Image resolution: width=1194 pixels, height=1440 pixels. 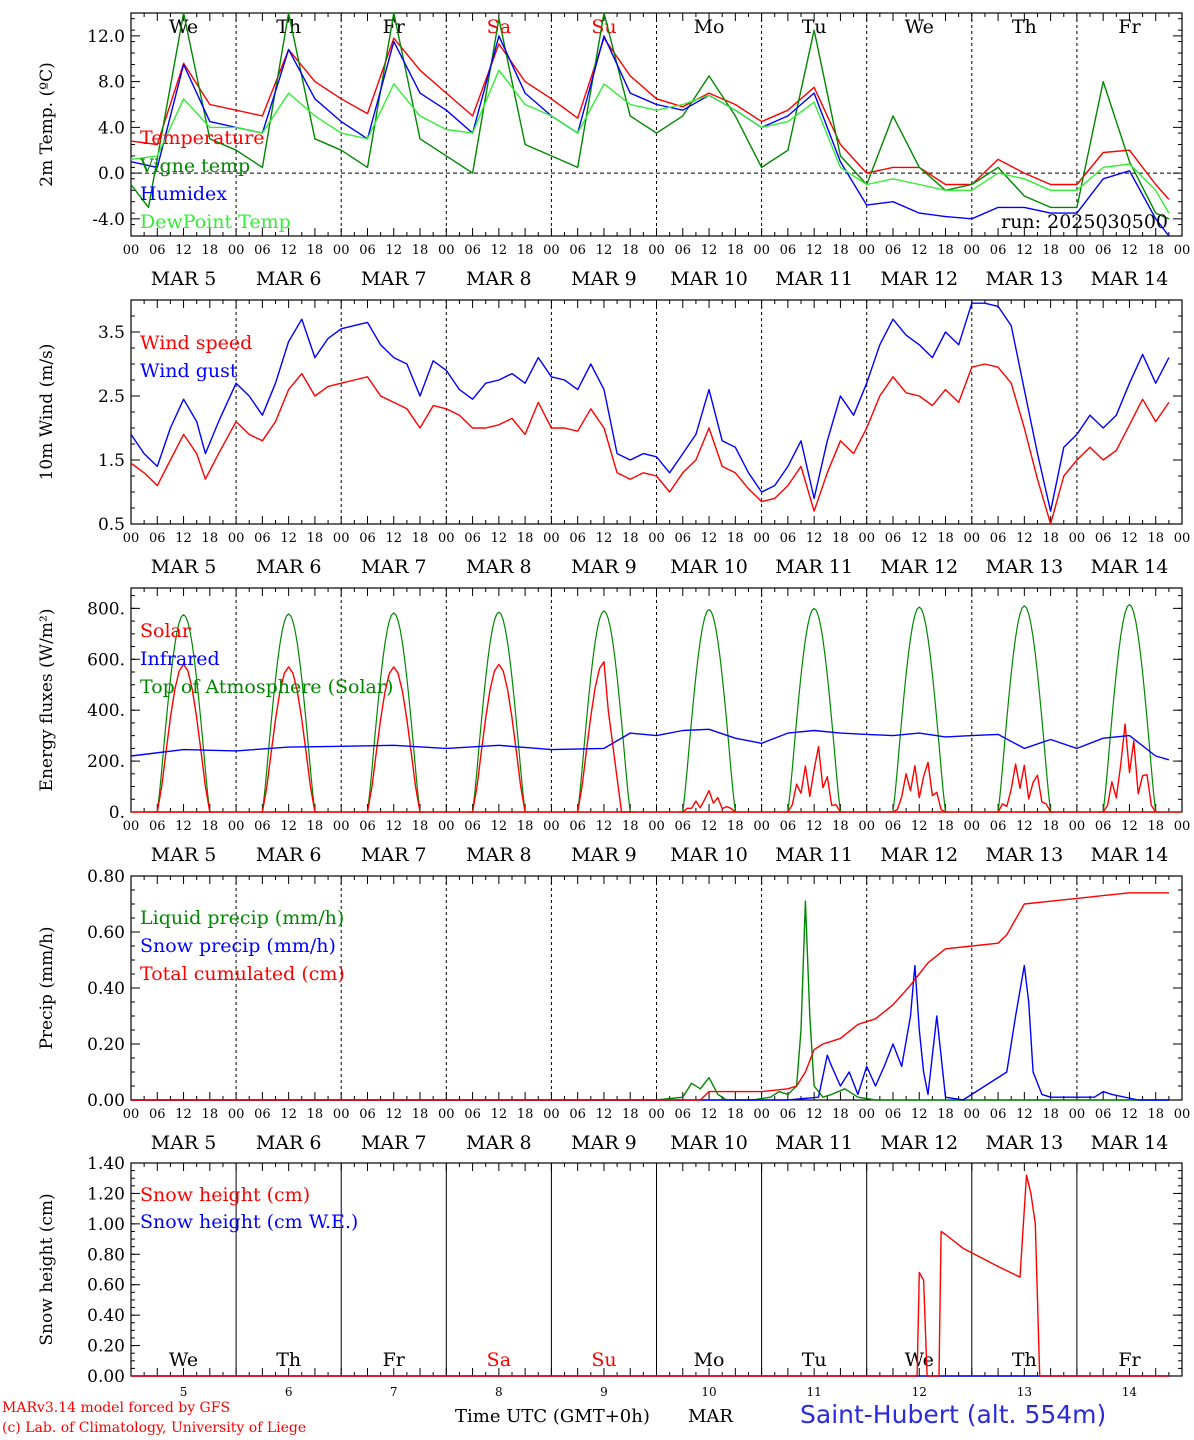 I want to click on date-label: MAR 6, so click(x=289, y=1143).